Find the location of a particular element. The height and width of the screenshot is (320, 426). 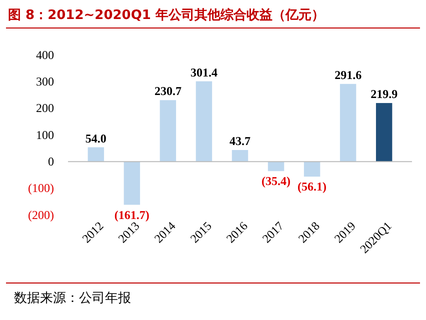

chart-title: 图 8：2012~2020Q1 年公司其他综合收益（亿元） is located at coordinates (166, 15).